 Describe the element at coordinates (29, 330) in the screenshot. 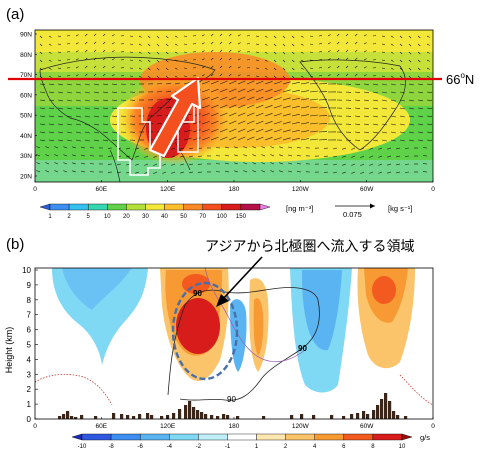

I see `y-tick-label: 6` at that location.